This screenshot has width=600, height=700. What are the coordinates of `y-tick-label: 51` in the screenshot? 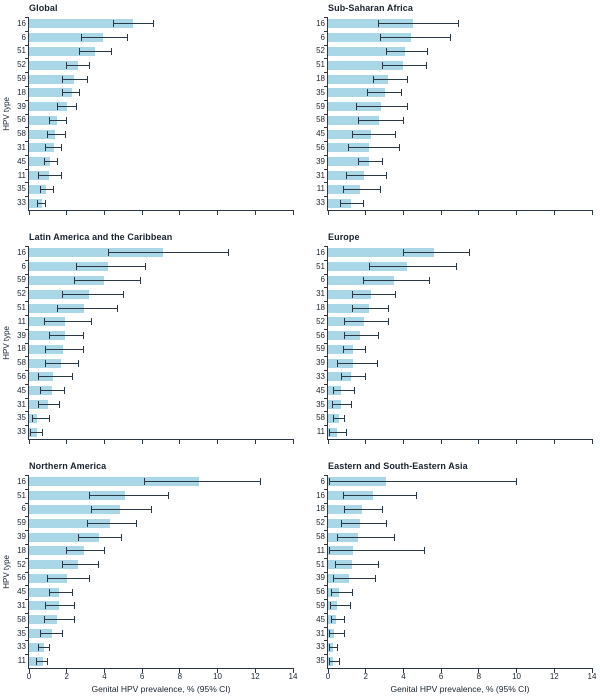 It's located at (320, 266).